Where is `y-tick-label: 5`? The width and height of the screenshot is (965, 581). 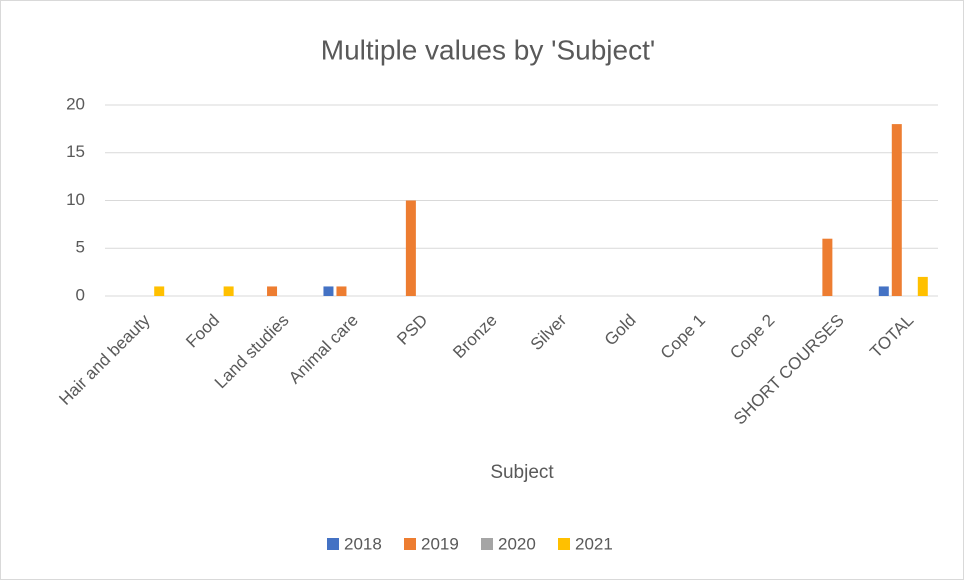
y-tick-label: 5 is located at coordinates (80, 247).